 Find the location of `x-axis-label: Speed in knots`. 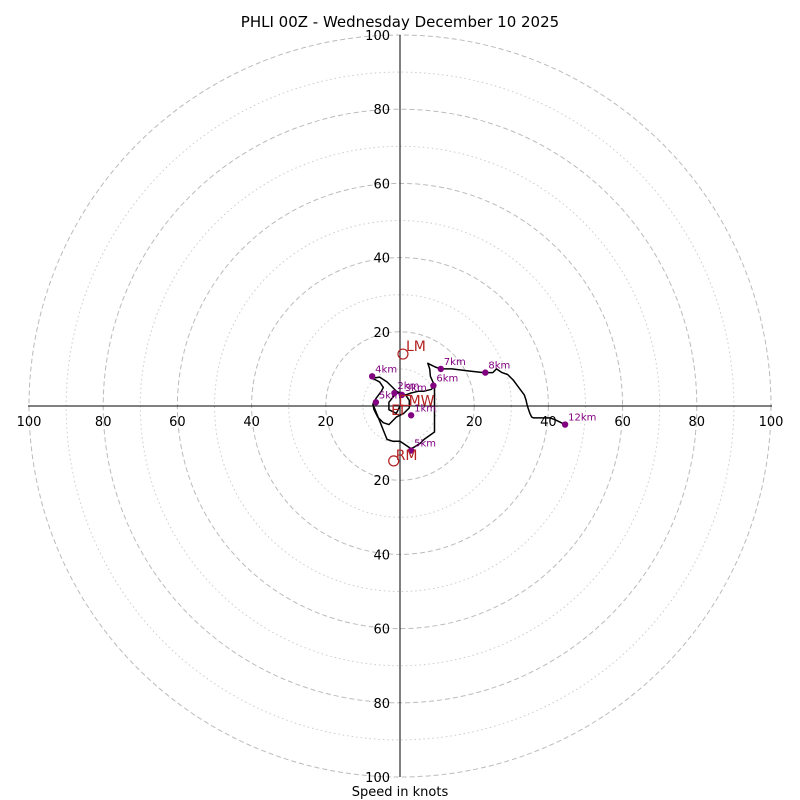

x-axis-label: Speed in knots is located at coordinates (400, 792).